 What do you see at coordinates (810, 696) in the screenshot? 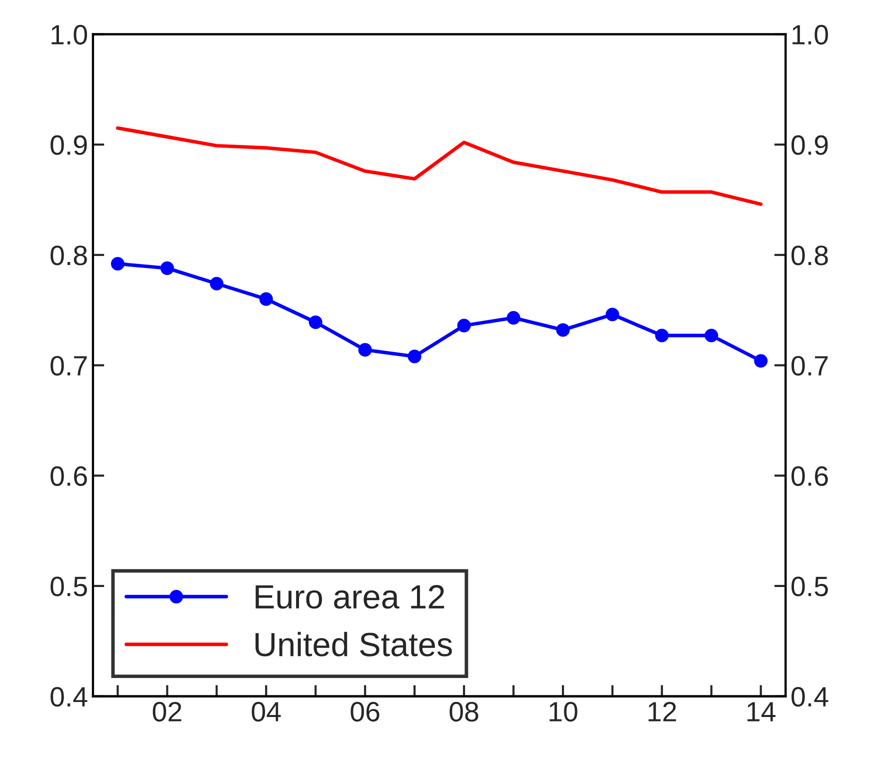
I see `y2-tick-label: 0.4` at bounding box center [810, 696].